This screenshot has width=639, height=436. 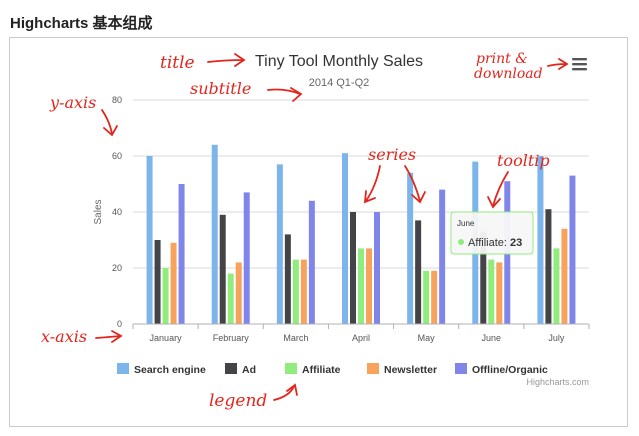 I want to click on tooltip-value: 23, so click(x=516, y=243).